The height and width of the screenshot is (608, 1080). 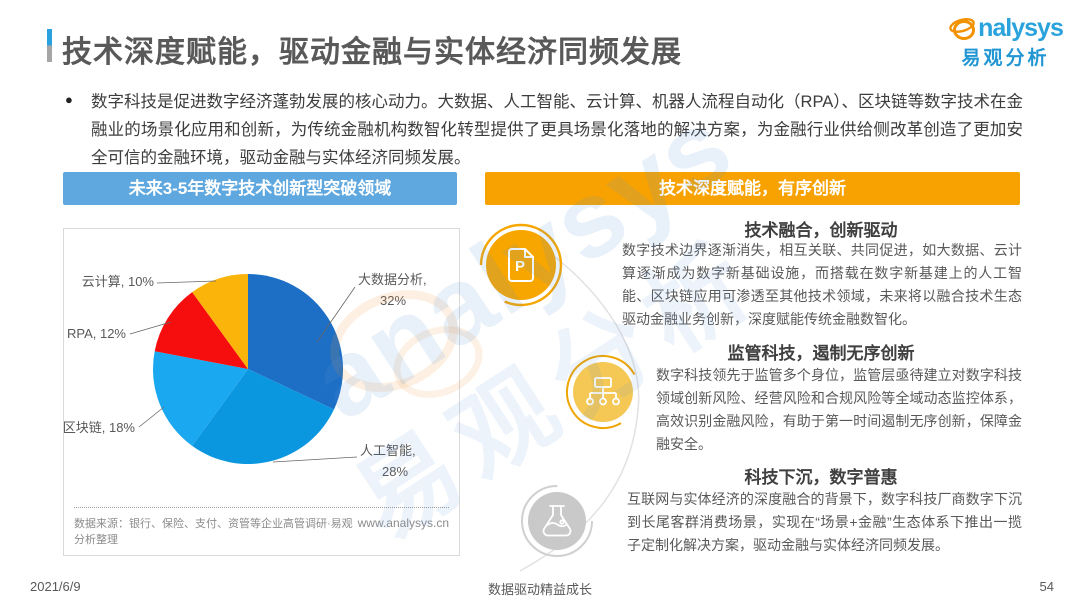 I want to click on pie-slice-云计算, so click(x=220, y=321).